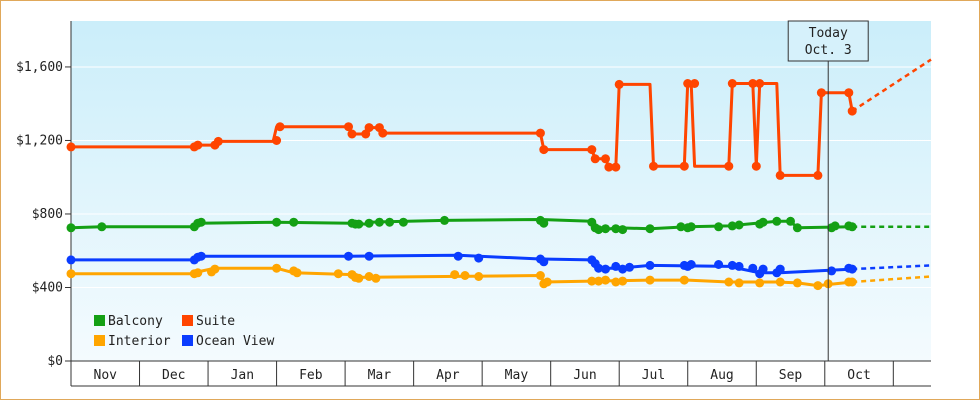  What do you see at coordinates (187, 340) in the screenshot?
I see `legend-swatch-ocean-view` at bounding box center [187, 340].